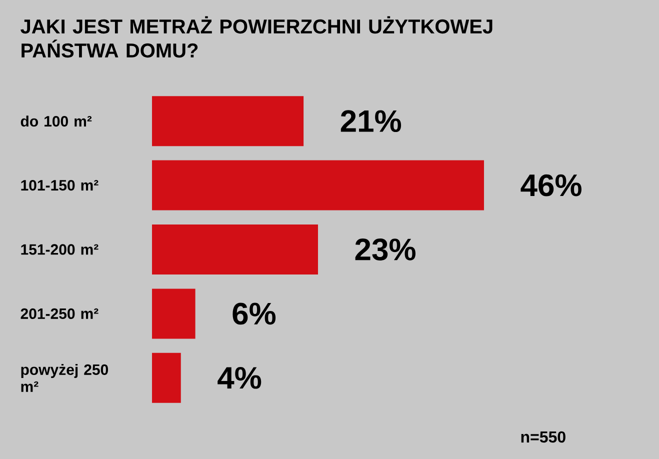 This screenshot has width=659, height=459. Describe the element at coordinates (543, 437) in the screenshot. I see `text: n=550` at that location.